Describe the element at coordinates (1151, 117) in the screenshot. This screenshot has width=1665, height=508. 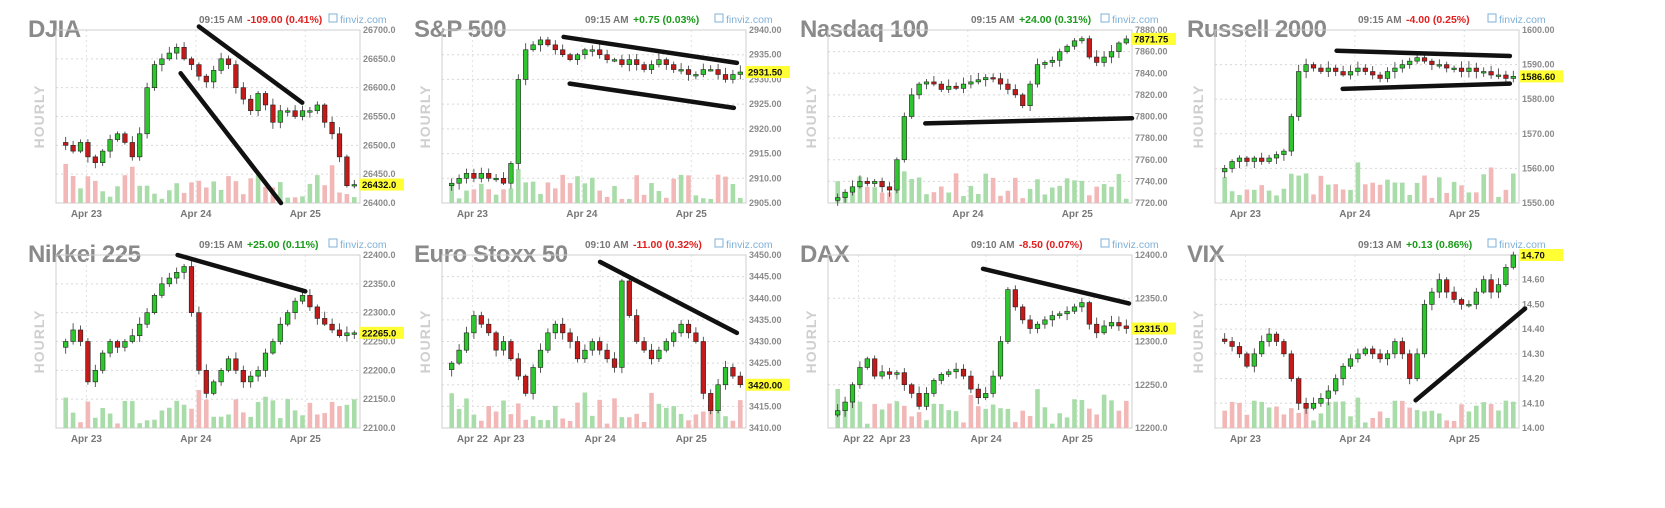
I see `y-tick-label: 7800.00` at that location.